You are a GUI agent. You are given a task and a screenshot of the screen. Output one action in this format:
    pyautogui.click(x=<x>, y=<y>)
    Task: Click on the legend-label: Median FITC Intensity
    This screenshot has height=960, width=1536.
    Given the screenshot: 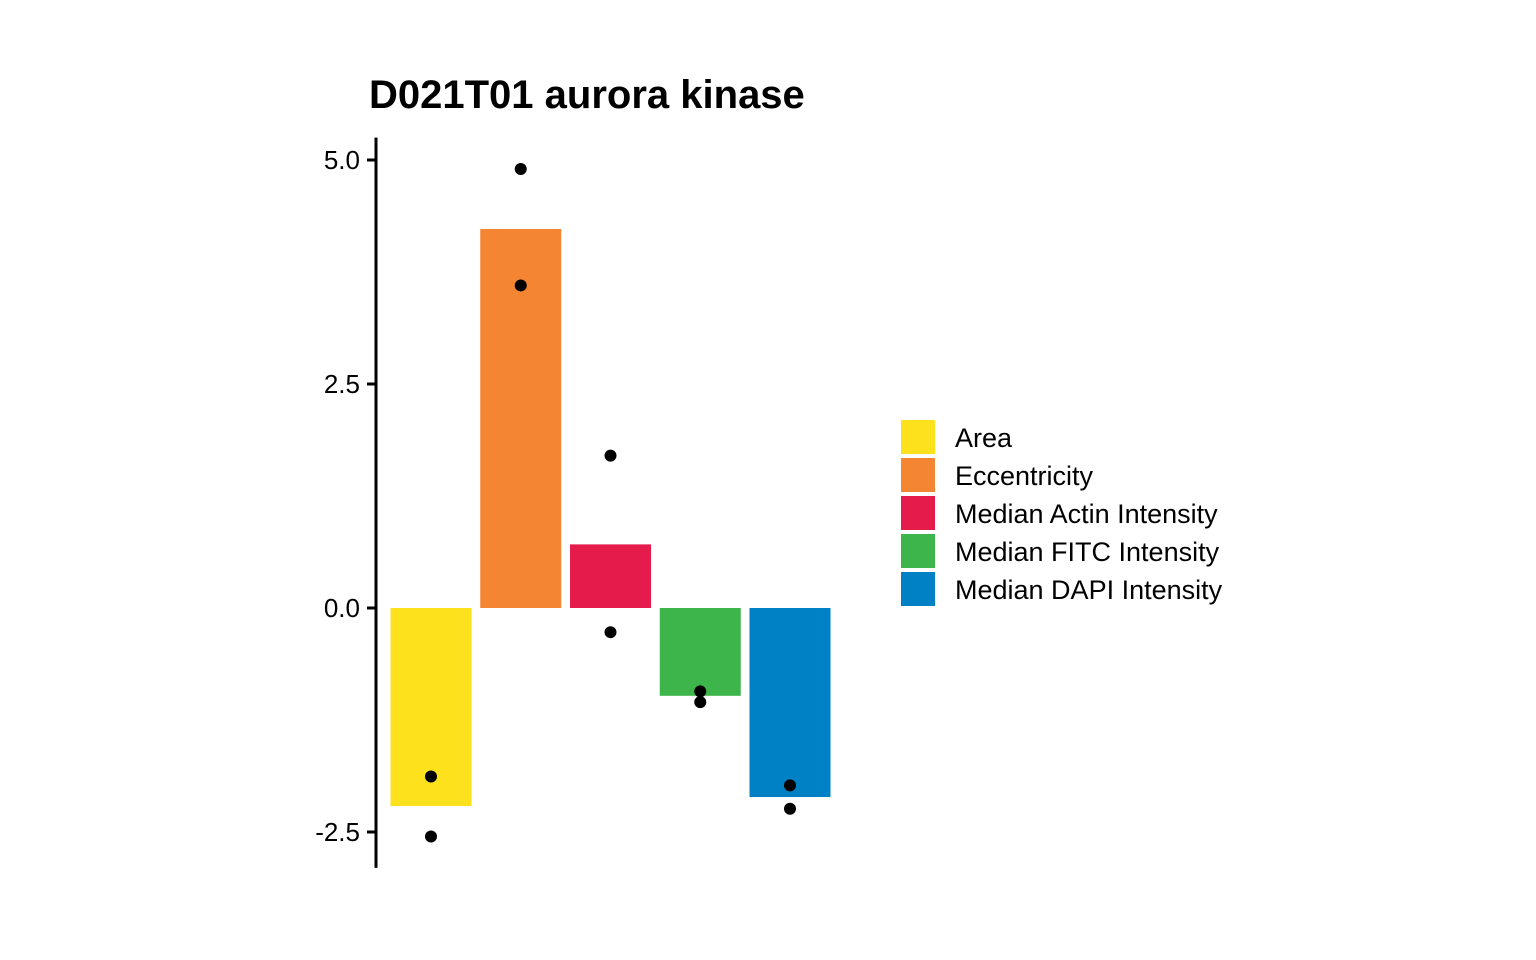 What is the action you would take?
    pyautogui.click(x=1087, y=552)
    